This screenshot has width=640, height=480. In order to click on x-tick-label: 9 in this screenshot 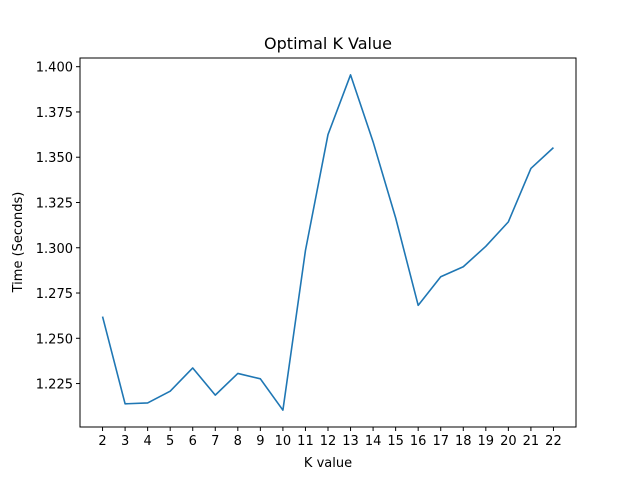, I will do `click(260, 441)`.